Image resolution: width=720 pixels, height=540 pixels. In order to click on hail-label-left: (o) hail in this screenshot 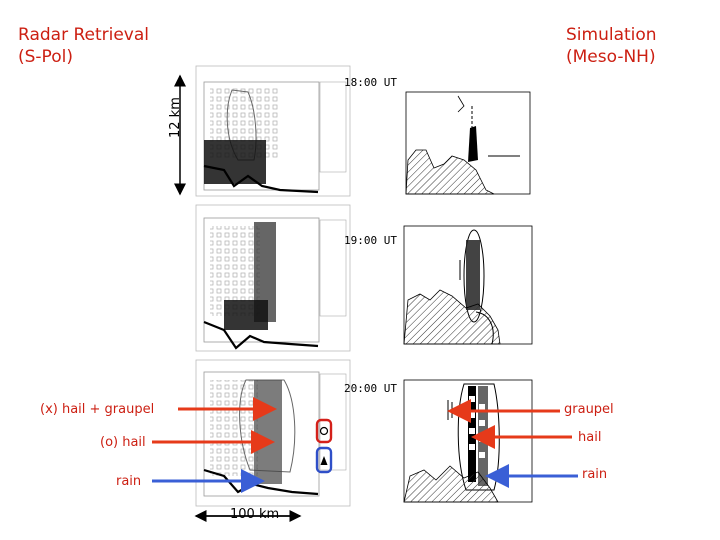, I will do `click(123, 442)`.